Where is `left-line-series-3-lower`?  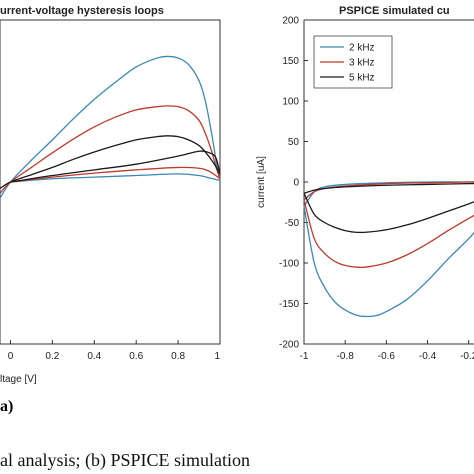 left-line-series-3-lower is located at coordinates (115, 166).